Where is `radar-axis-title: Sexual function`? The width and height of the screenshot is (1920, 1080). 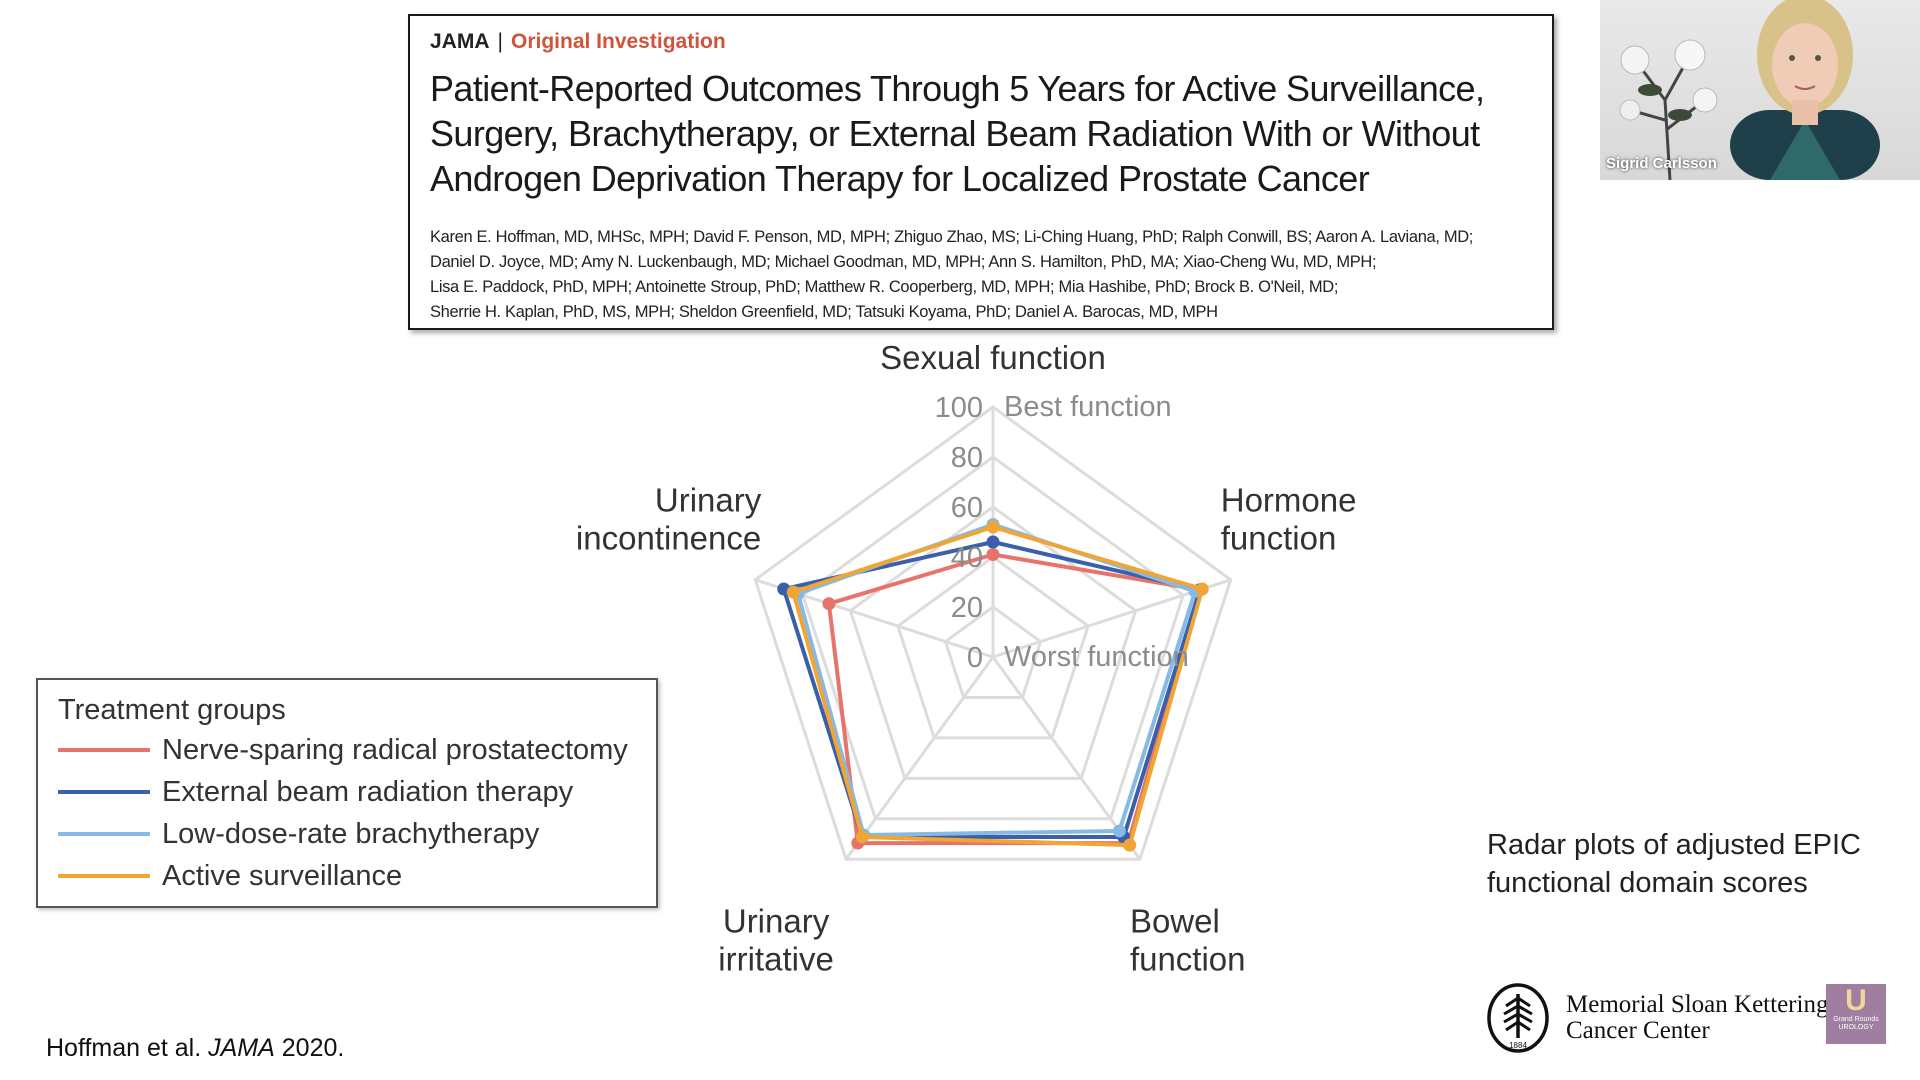
radar-axis-title: Sexual function is located at coordinates (993, 357).